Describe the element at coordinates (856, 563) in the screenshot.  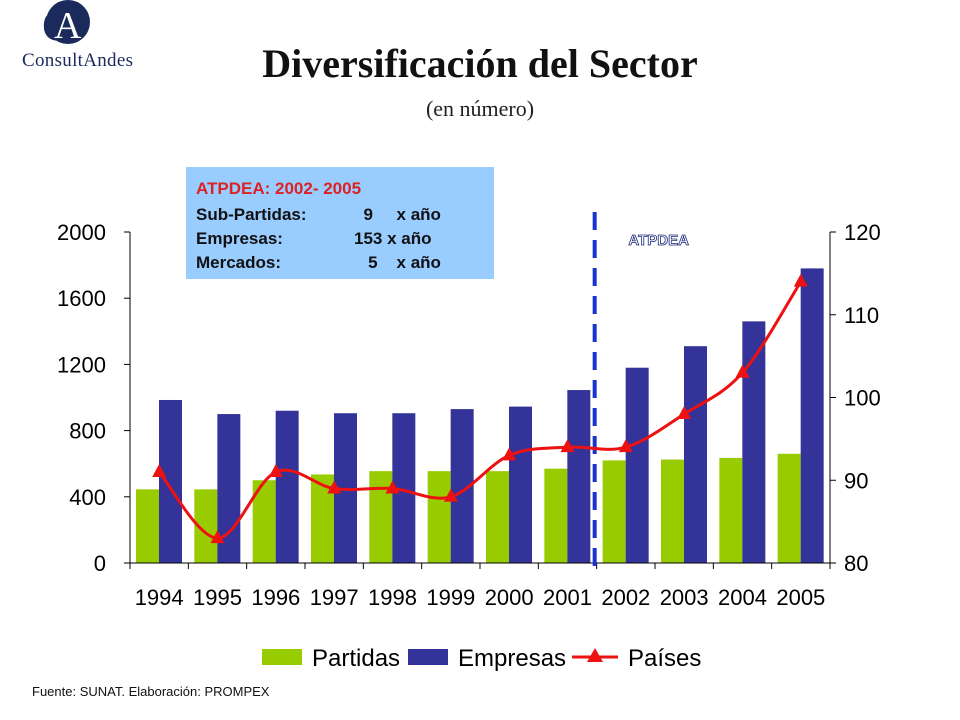
I see `right-axis-tick-label: 80` at that location.